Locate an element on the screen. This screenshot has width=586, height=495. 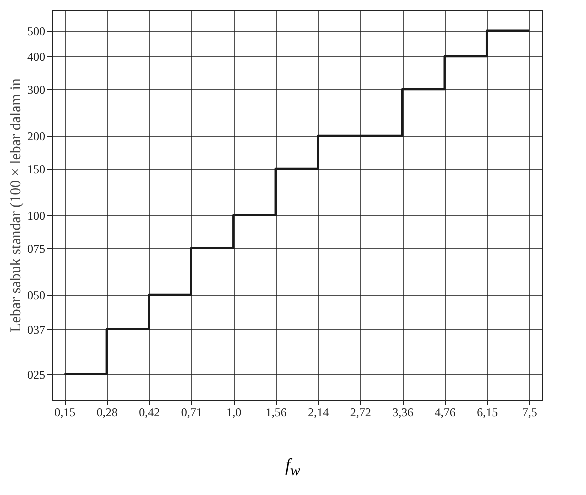
y-tick-label: 200 is located at coordinates (37, 136).